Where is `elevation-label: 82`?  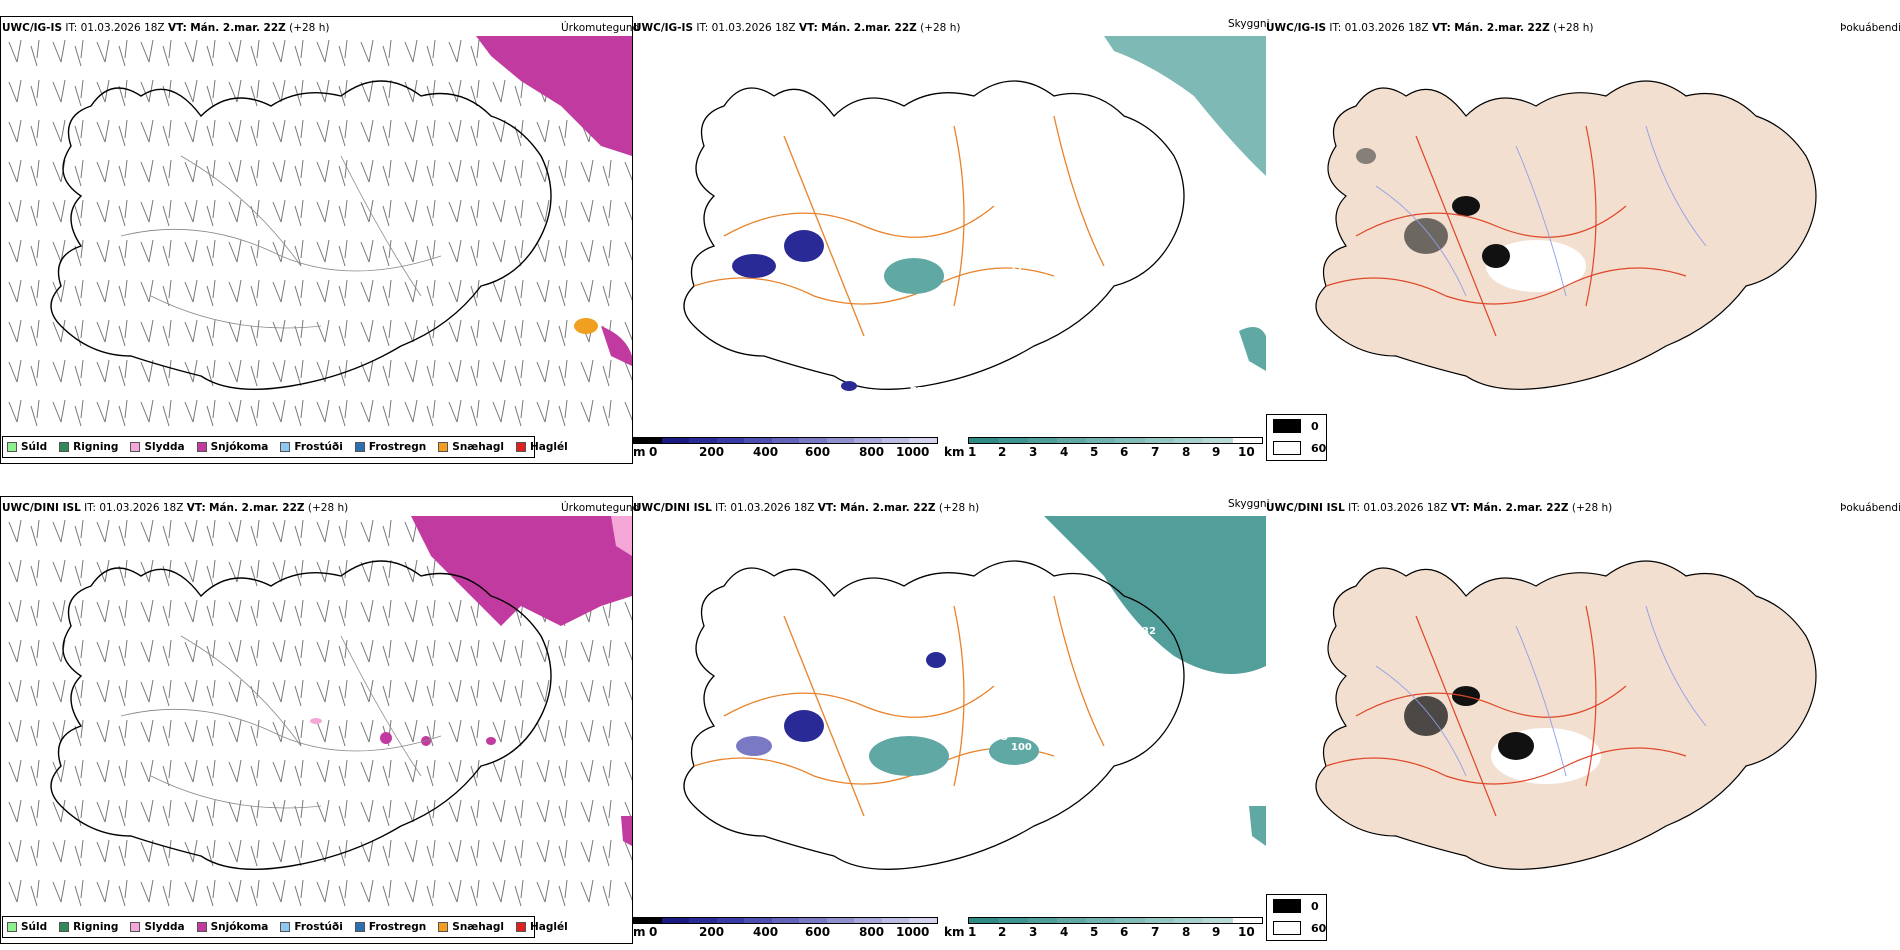 elevation-label: 82 is located at coordinates (949, 251).